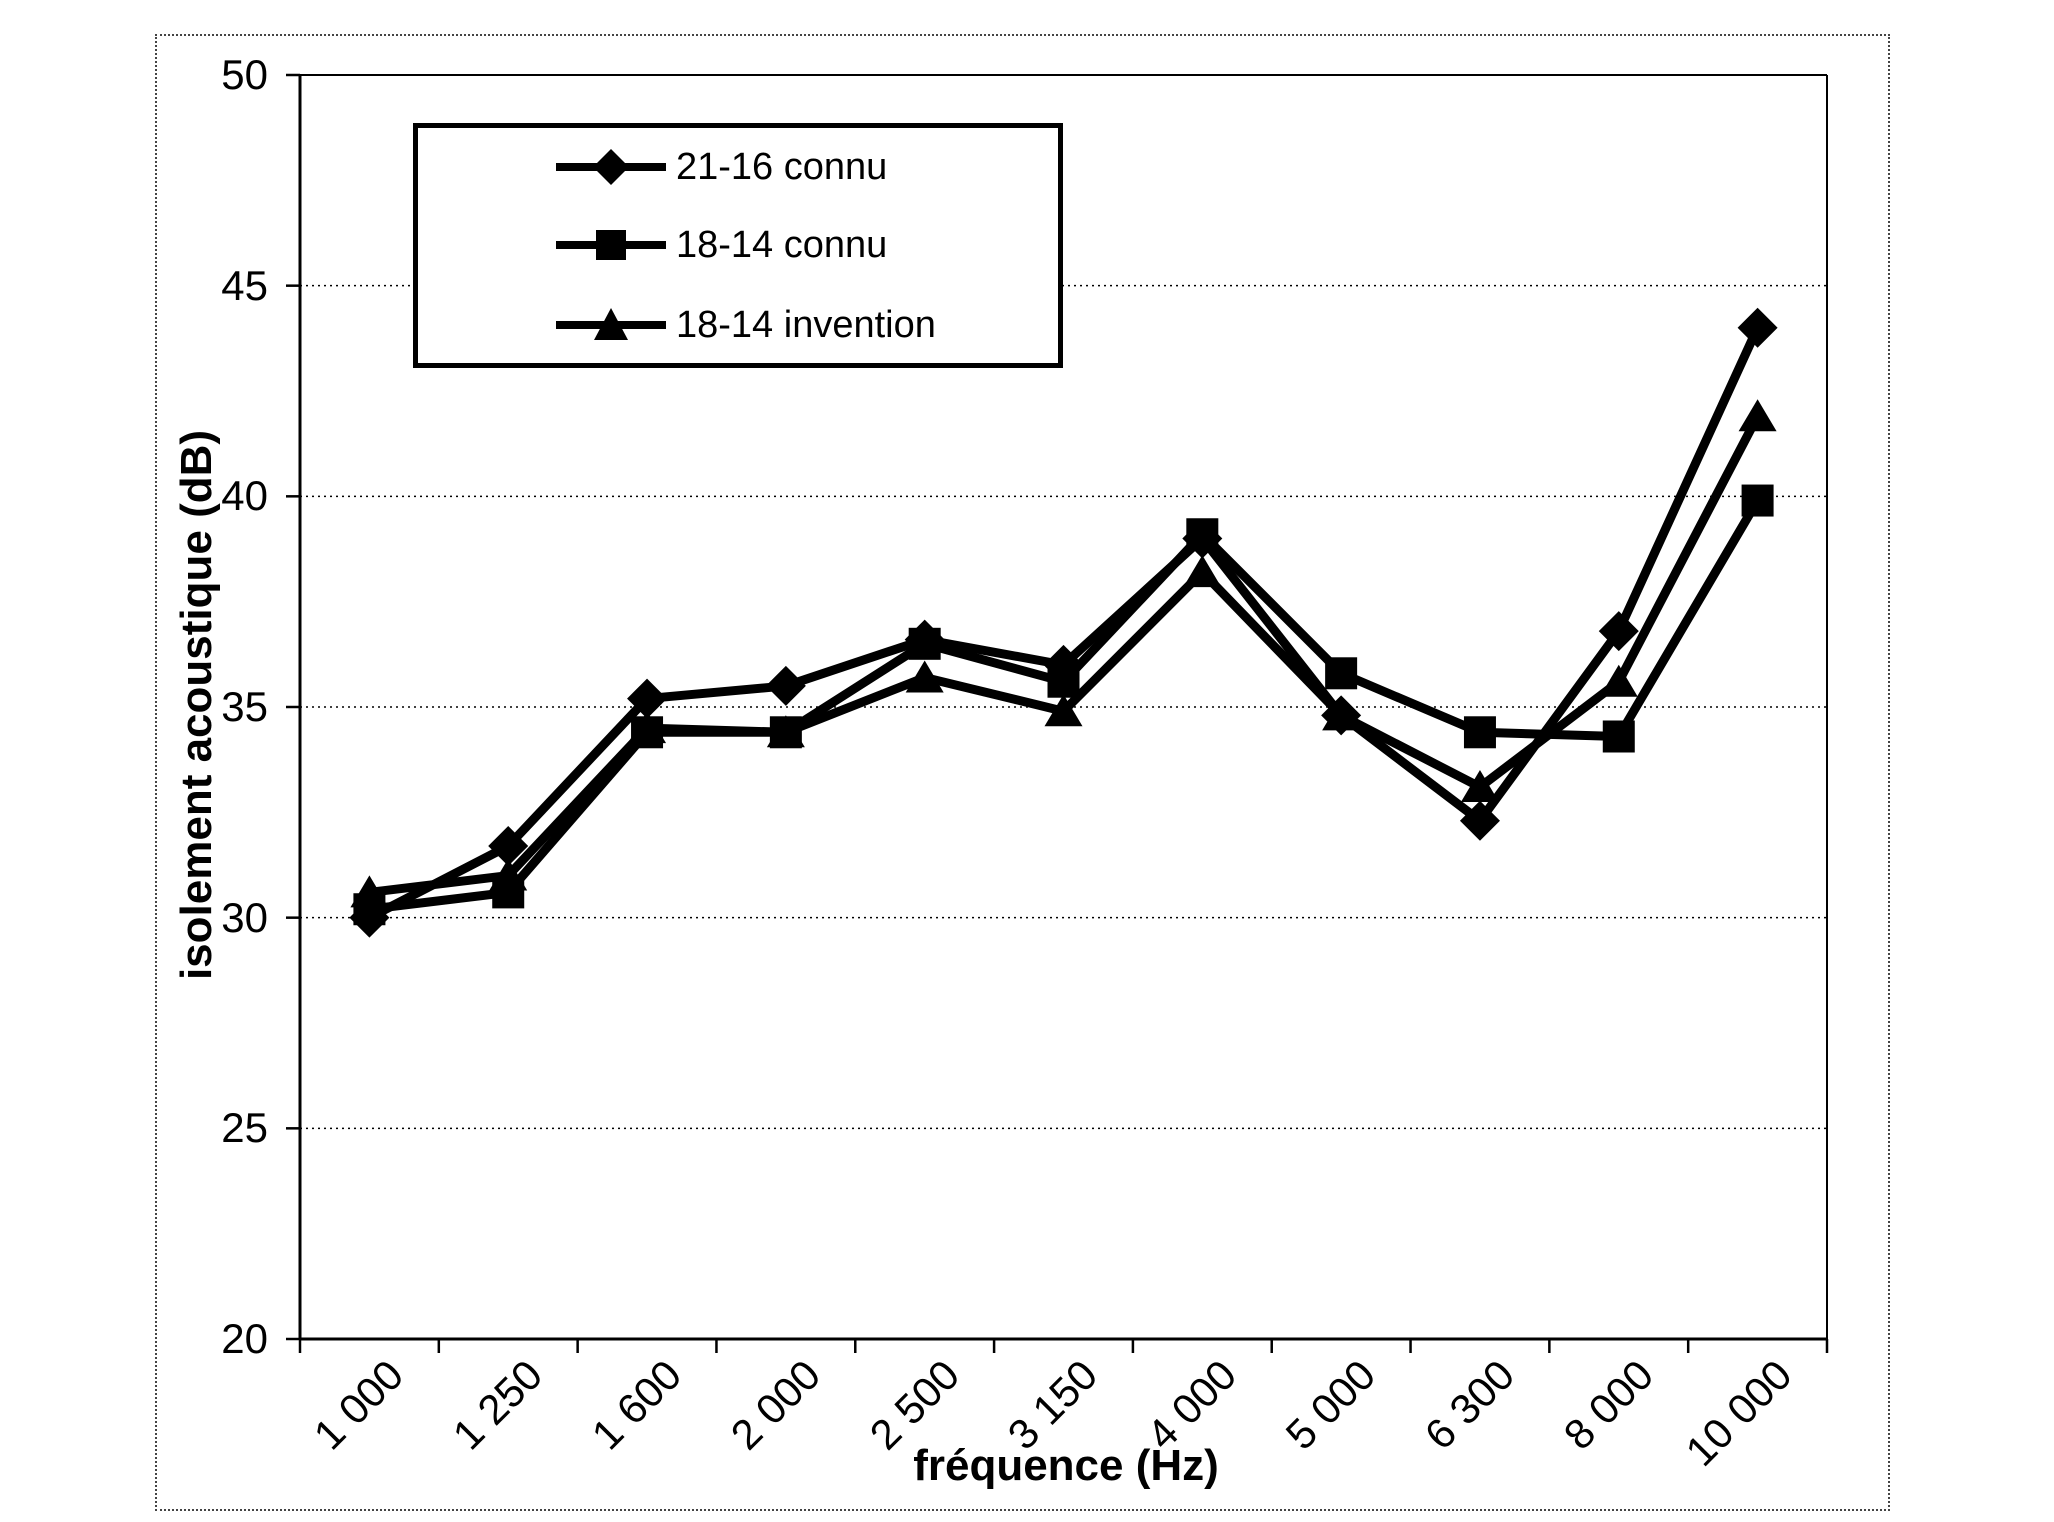 Image resolution: width=2054 pixels, height=1522 pixels. I want to click on y-tick-label: 35, so click(244, 706).